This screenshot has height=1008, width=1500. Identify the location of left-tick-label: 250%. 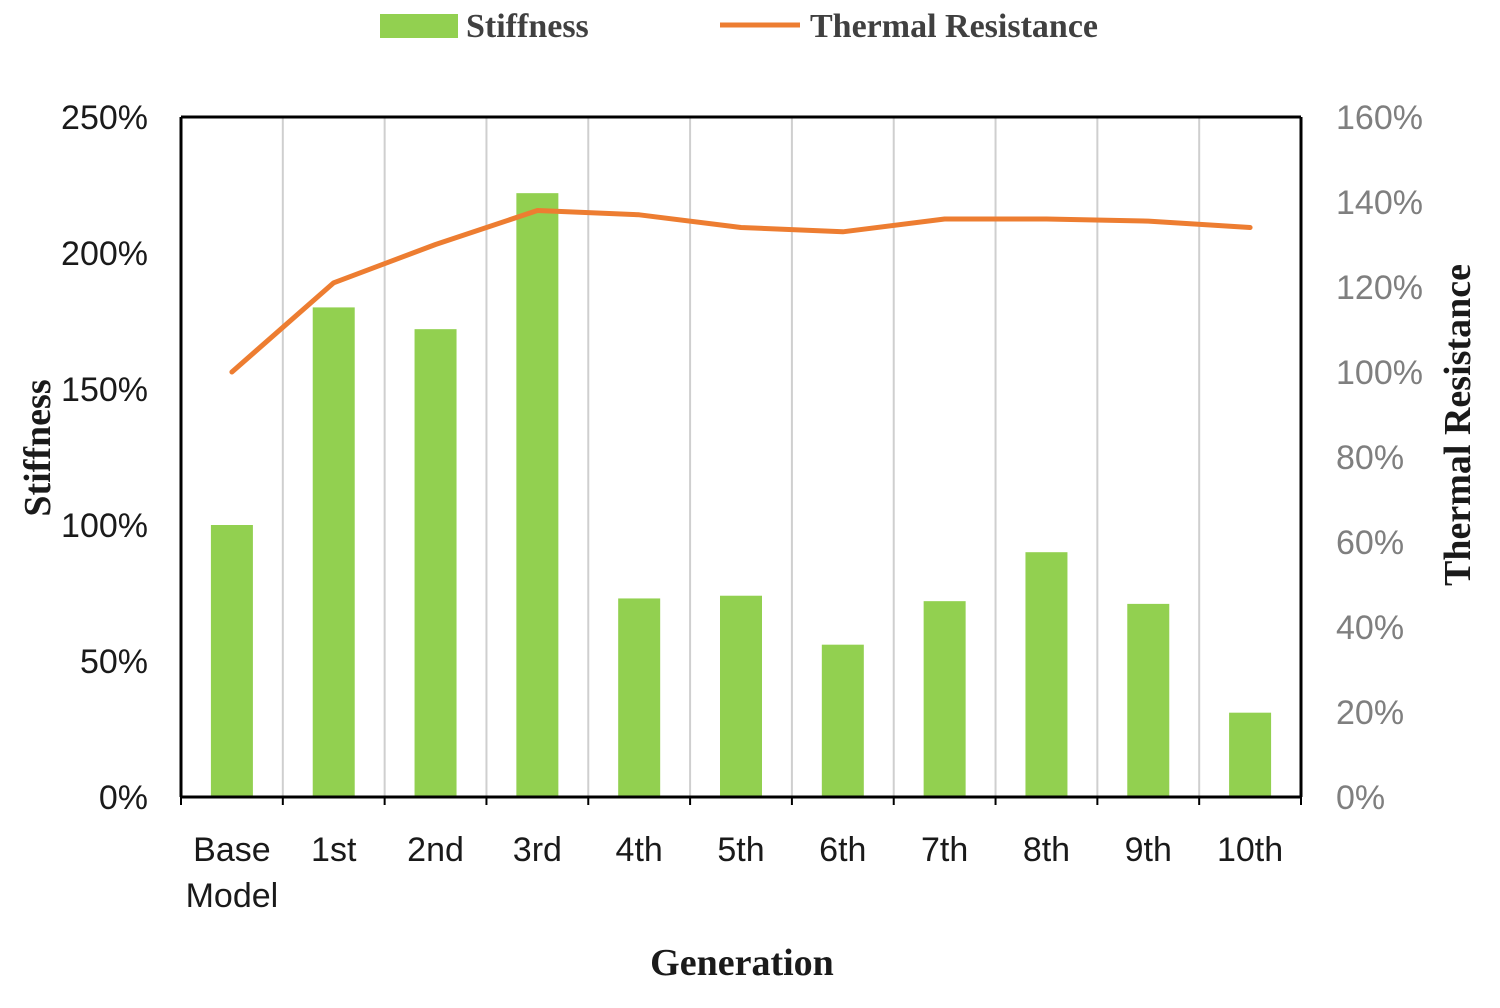
(104, 118).